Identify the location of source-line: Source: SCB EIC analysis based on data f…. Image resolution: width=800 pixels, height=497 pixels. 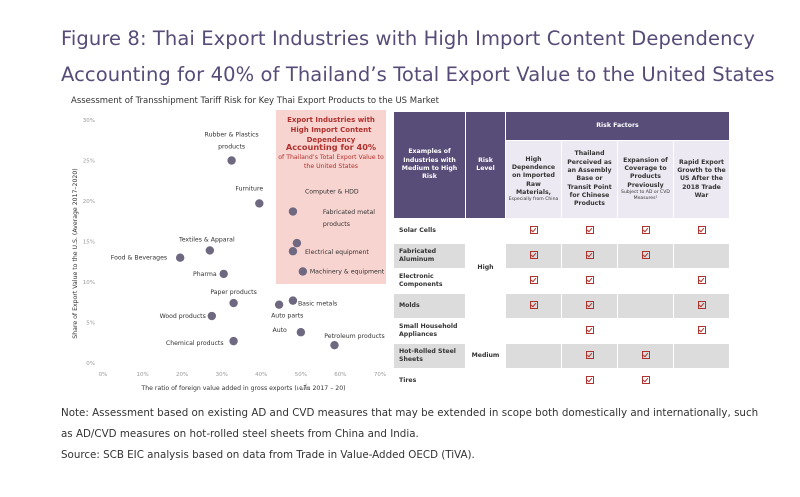
(268, 455).